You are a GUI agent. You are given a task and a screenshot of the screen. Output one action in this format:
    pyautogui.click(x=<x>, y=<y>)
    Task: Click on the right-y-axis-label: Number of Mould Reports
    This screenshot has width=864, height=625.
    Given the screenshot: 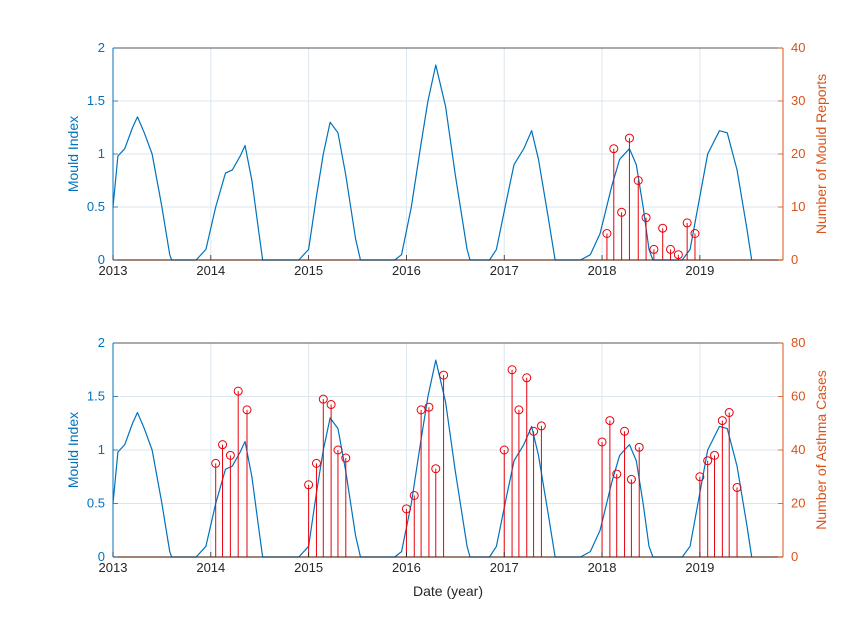 What is the action you would take?
    pyautogui.click(x=821, y=154)
    